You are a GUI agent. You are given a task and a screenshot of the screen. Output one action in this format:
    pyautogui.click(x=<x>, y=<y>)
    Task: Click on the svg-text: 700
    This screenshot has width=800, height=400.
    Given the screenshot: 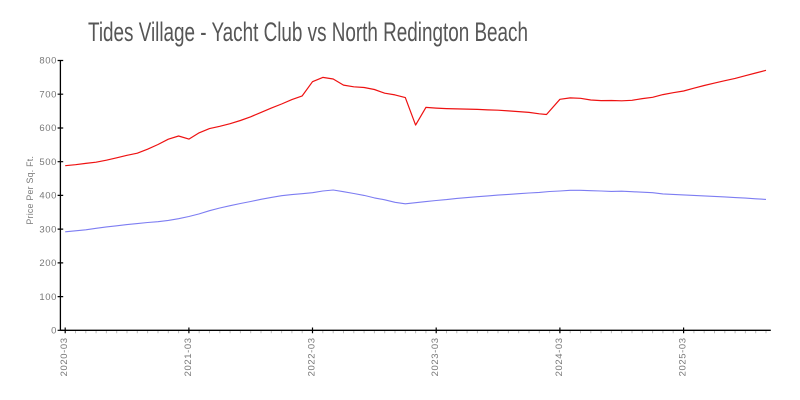 What is the action you would take?
    pyautogui.click(x=48, y=94)
    